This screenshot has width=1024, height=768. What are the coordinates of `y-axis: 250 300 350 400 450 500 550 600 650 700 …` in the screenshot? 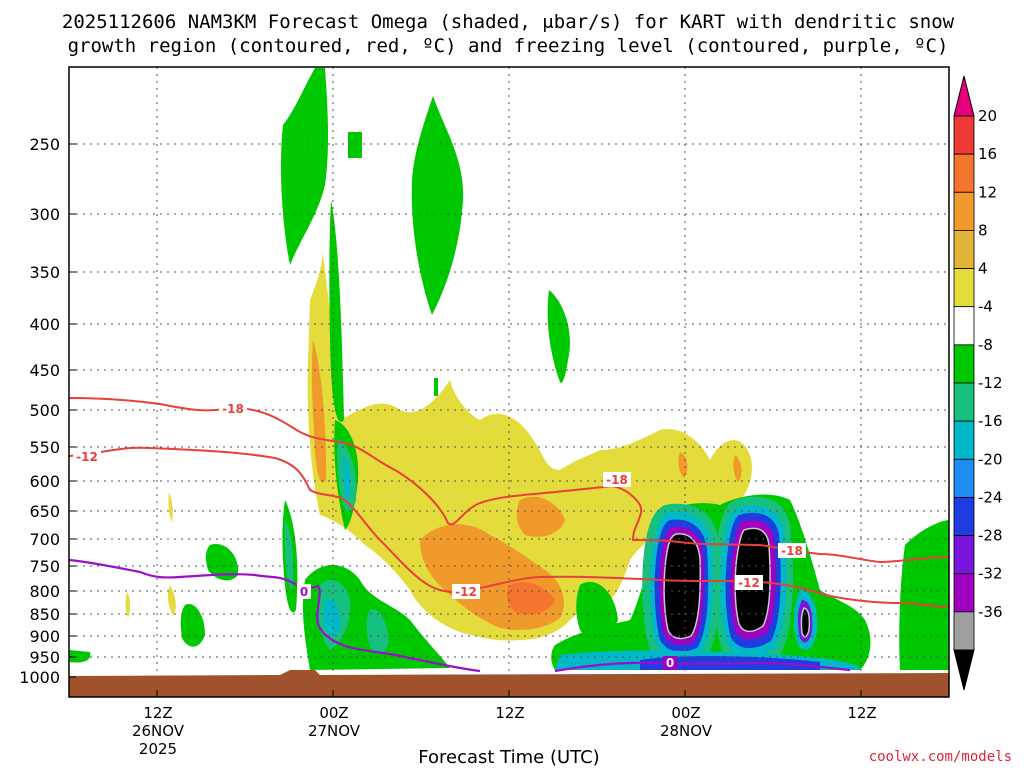 It's located at (47, 411).